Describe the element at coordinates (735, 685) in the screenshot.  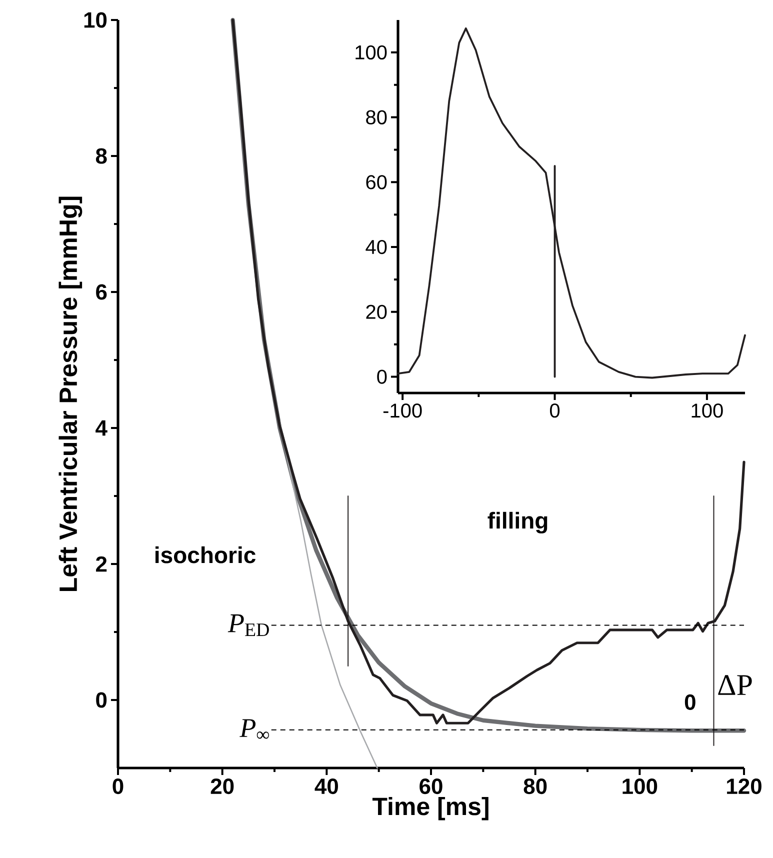
I see `annotation: ΔP` at that location.